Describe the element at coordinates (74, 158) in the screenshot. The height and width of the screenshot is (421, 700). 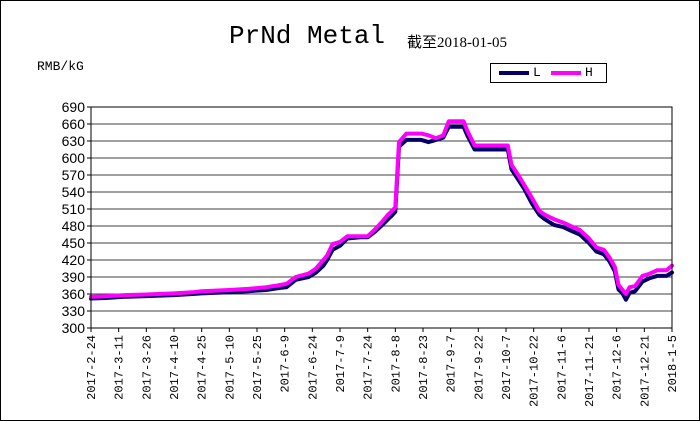
I see `y-tick-label: 600` at that location.